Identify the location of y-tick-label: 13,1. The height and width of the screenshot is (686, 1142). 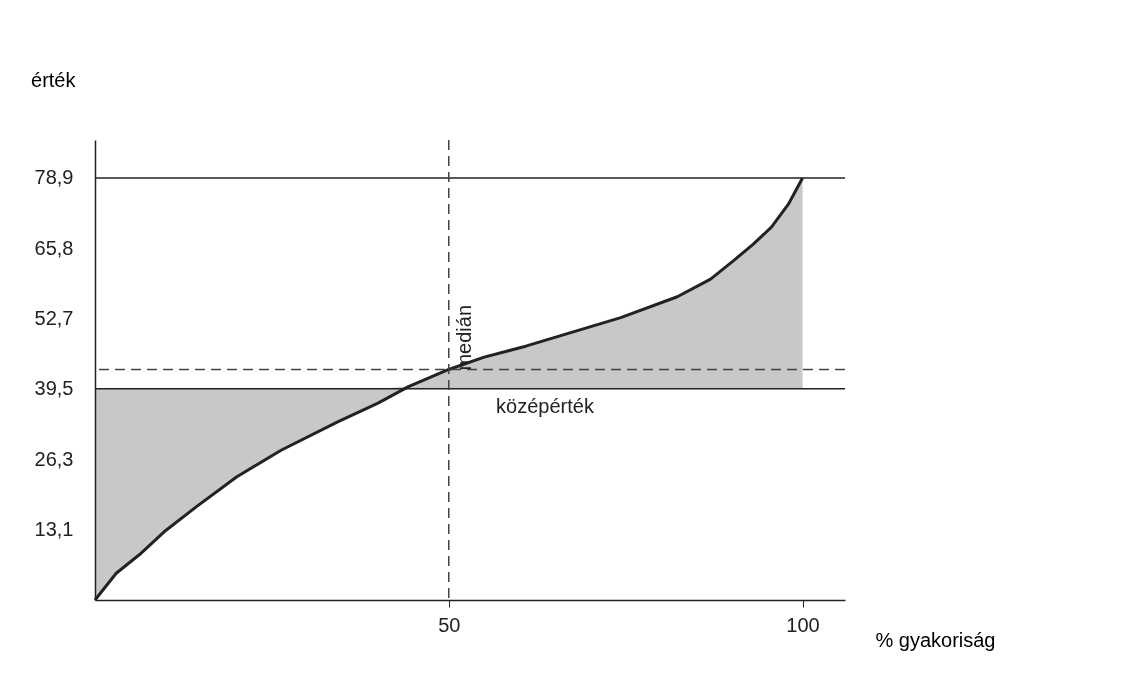
(54, 529).